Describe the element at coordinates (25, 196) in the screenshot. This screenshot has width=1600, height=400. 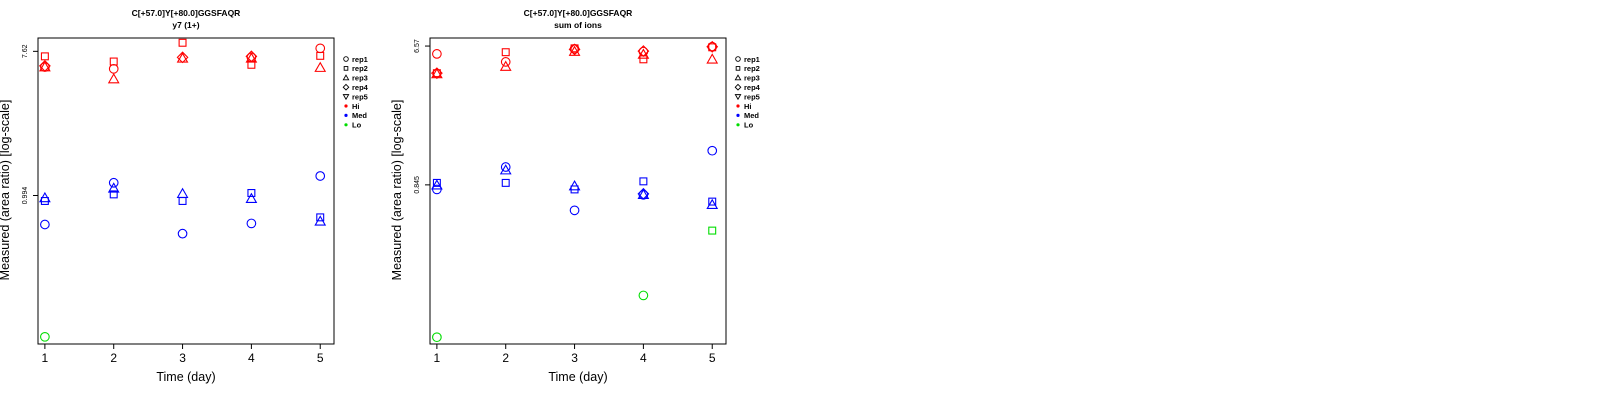
I see `y-tick-label: 0.994` at that location.